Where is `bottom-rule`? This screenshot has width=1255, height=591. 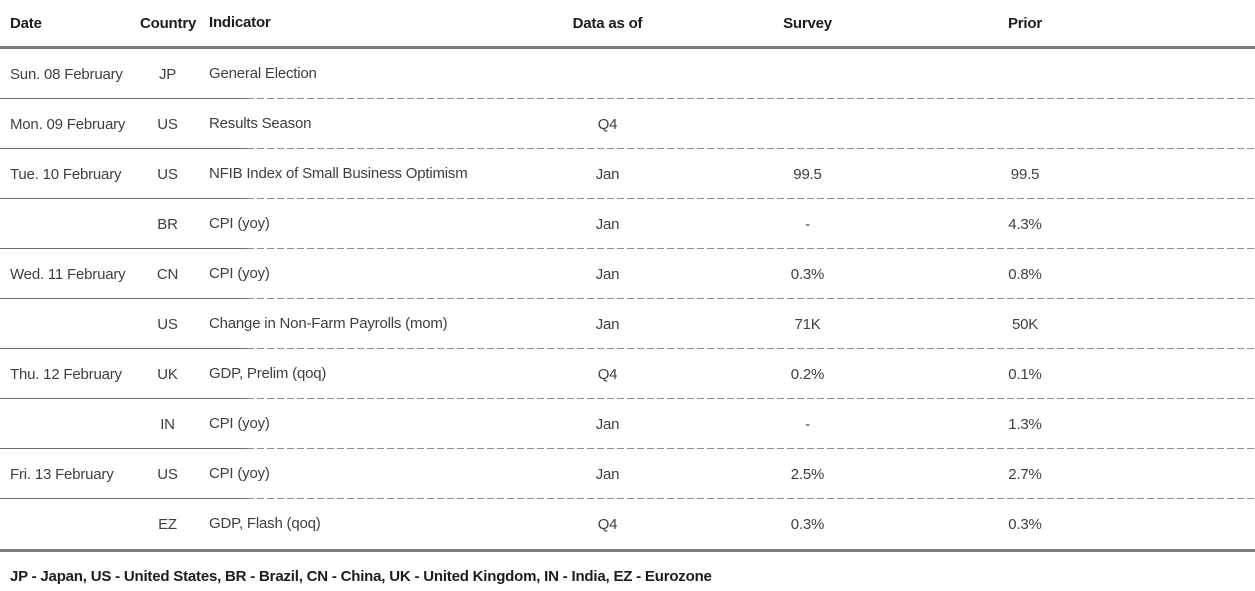
bottom-rule is located at coordinates (627, 550).